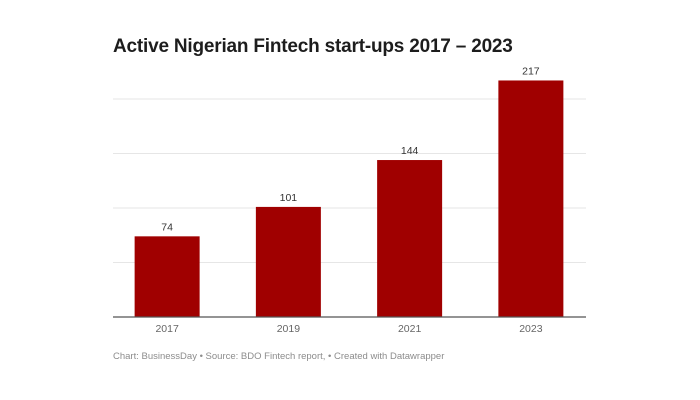  I want to click on bar-2023, so click(531, 198).